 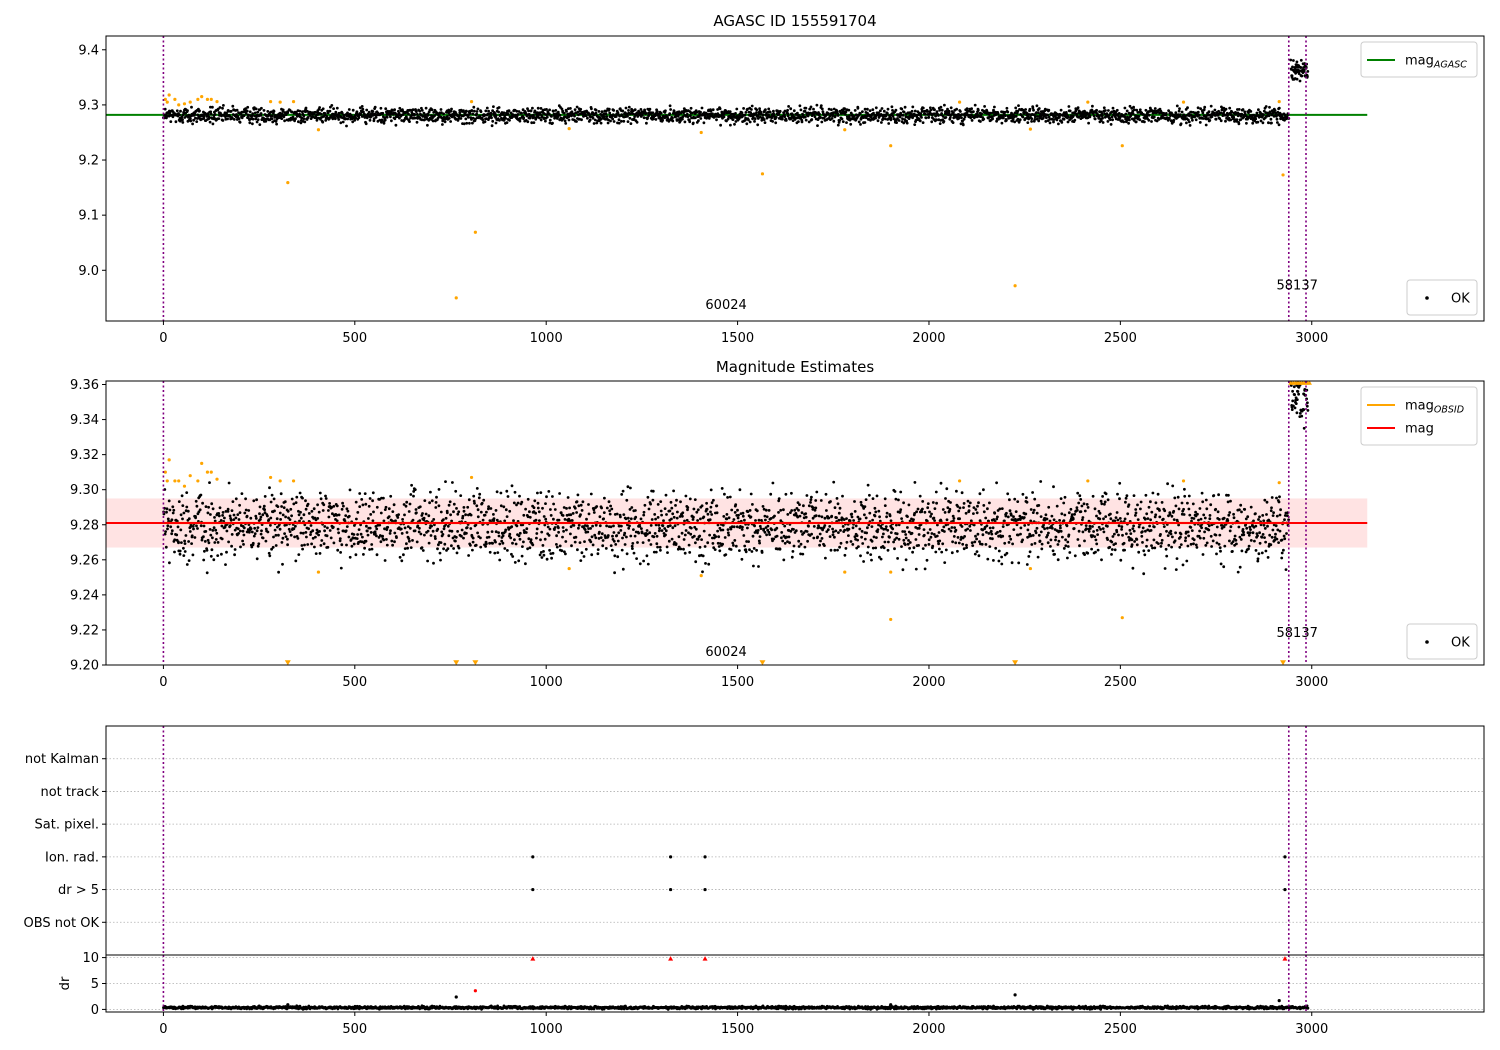 I want to click on ok-points-series, so click(x=736, y=93).